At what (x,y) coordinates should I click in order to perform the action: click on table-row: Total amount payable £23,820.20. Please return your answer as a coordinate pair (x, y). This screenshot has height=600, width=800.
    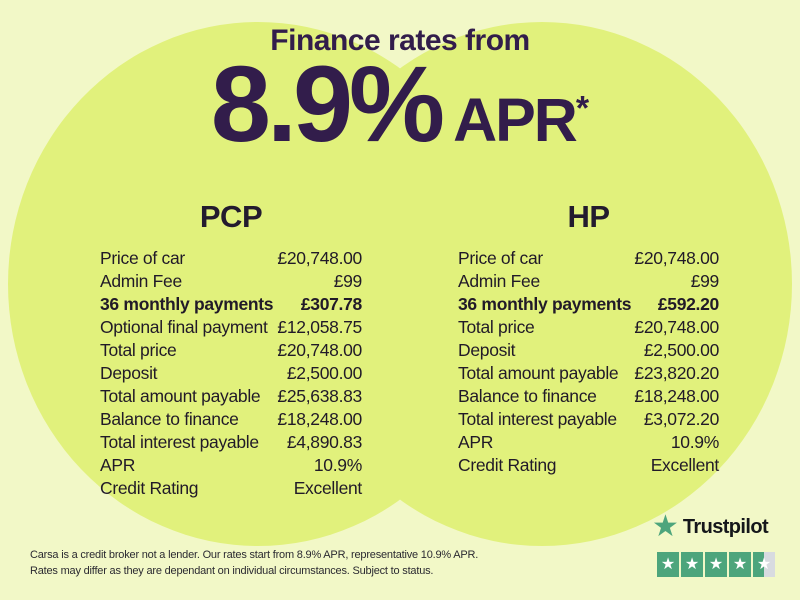
    Looking at the image, I should click on (588, 373).